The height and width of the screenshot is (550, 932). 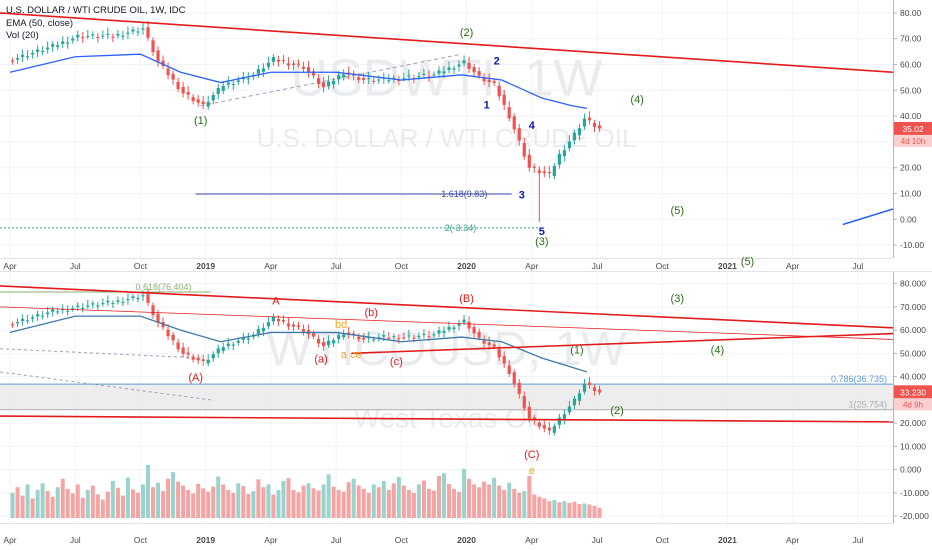 What do you see at coordinates (466, 299) in the screenshot?
I see `wave-label: (B)` at bounding box center [466, 299].